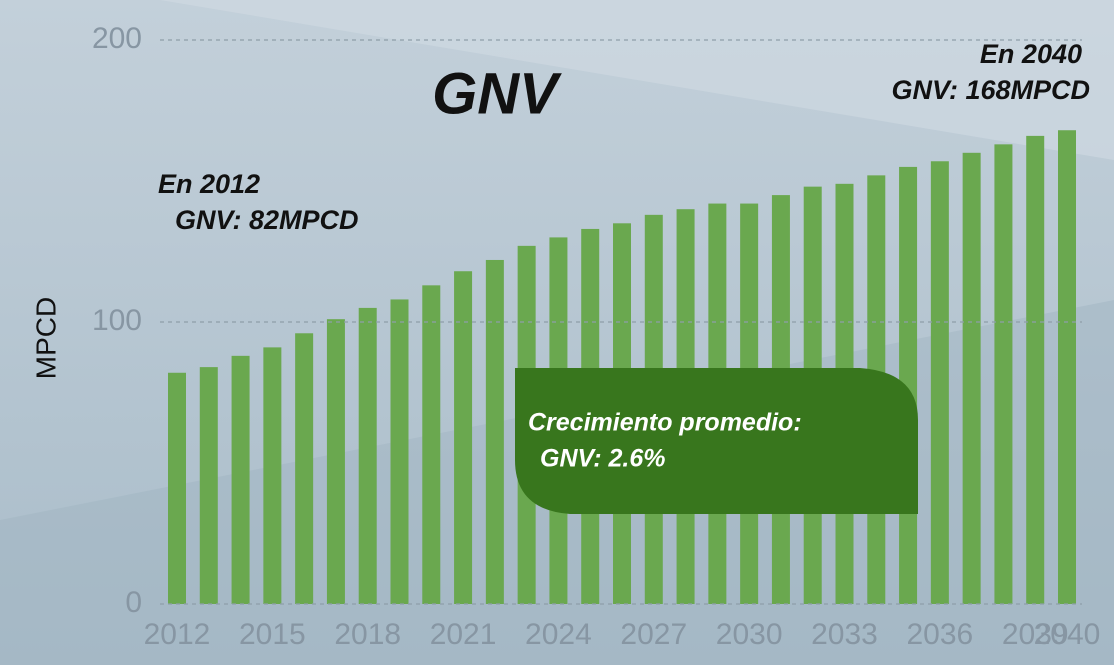  Describe the element at coordinates (177, 634) in the screenshot. I see `x-tick-label: 2012` at that location.